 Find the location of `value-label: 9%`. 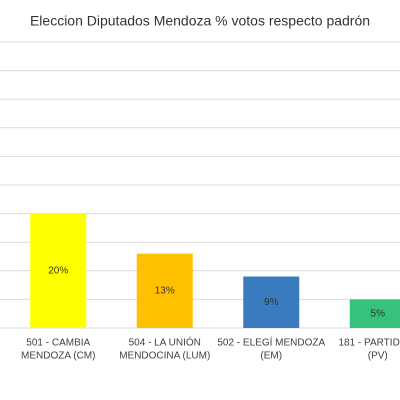

value-label: 9% is located at coordinates (271, 302).